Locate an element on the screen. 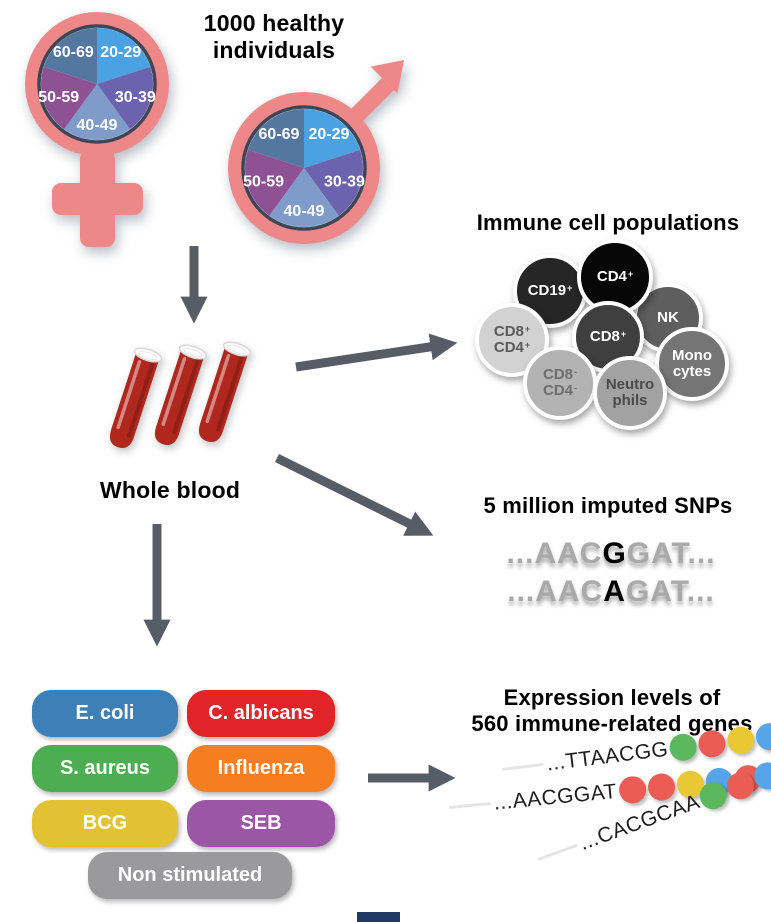 The image size is (771, 922). stimulation-pill-seb: SEB is located at coordinates (261, 823).